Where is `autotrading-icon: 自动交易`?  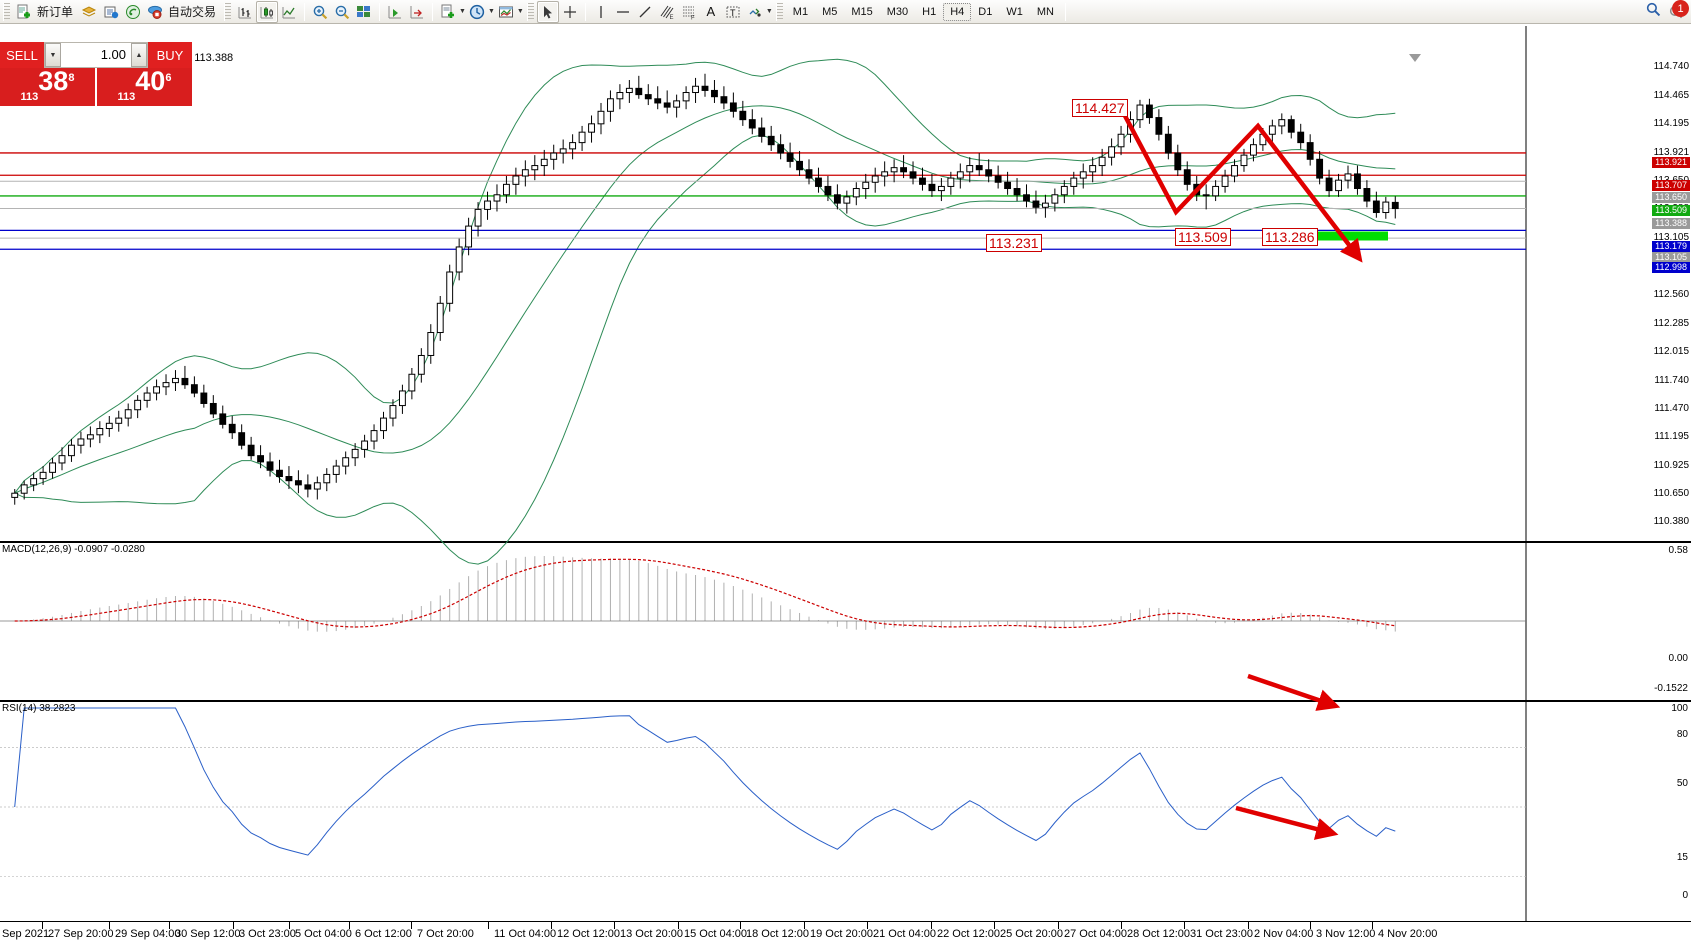 autotrading-icon: 自动交易 is located at coordinates (182, 12).